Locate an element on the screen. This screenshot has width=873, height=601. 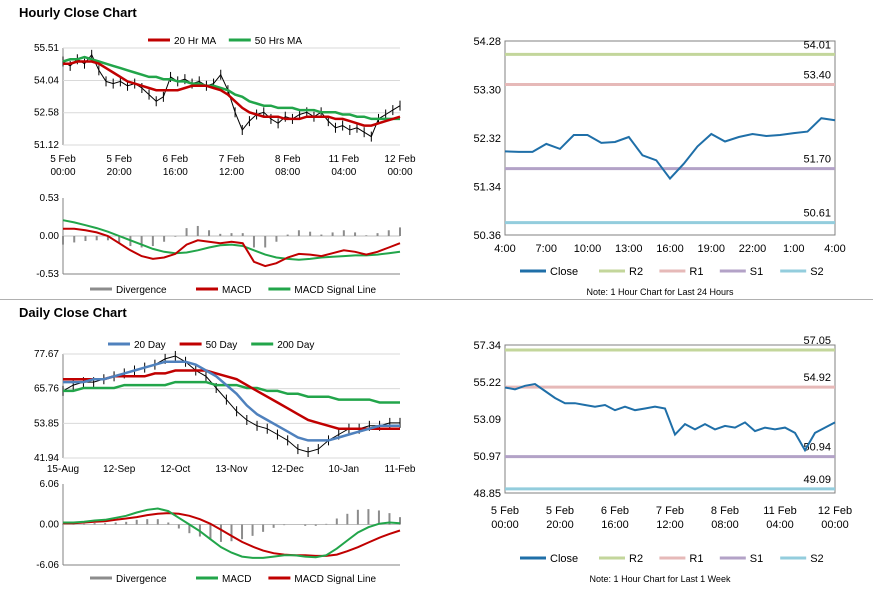
hourly-price-y-tick-label: 51.12 is located at coordinates (46, 145).